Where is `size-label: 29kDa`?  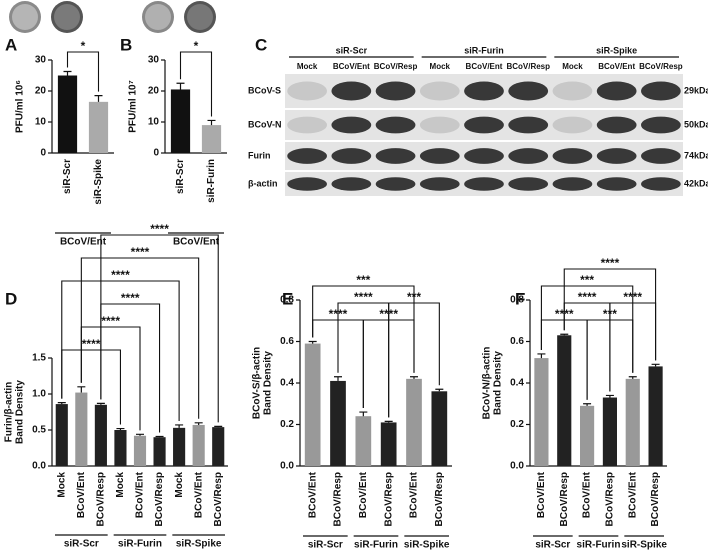
size-label: 29kDa is located at coordinates (696, 90).